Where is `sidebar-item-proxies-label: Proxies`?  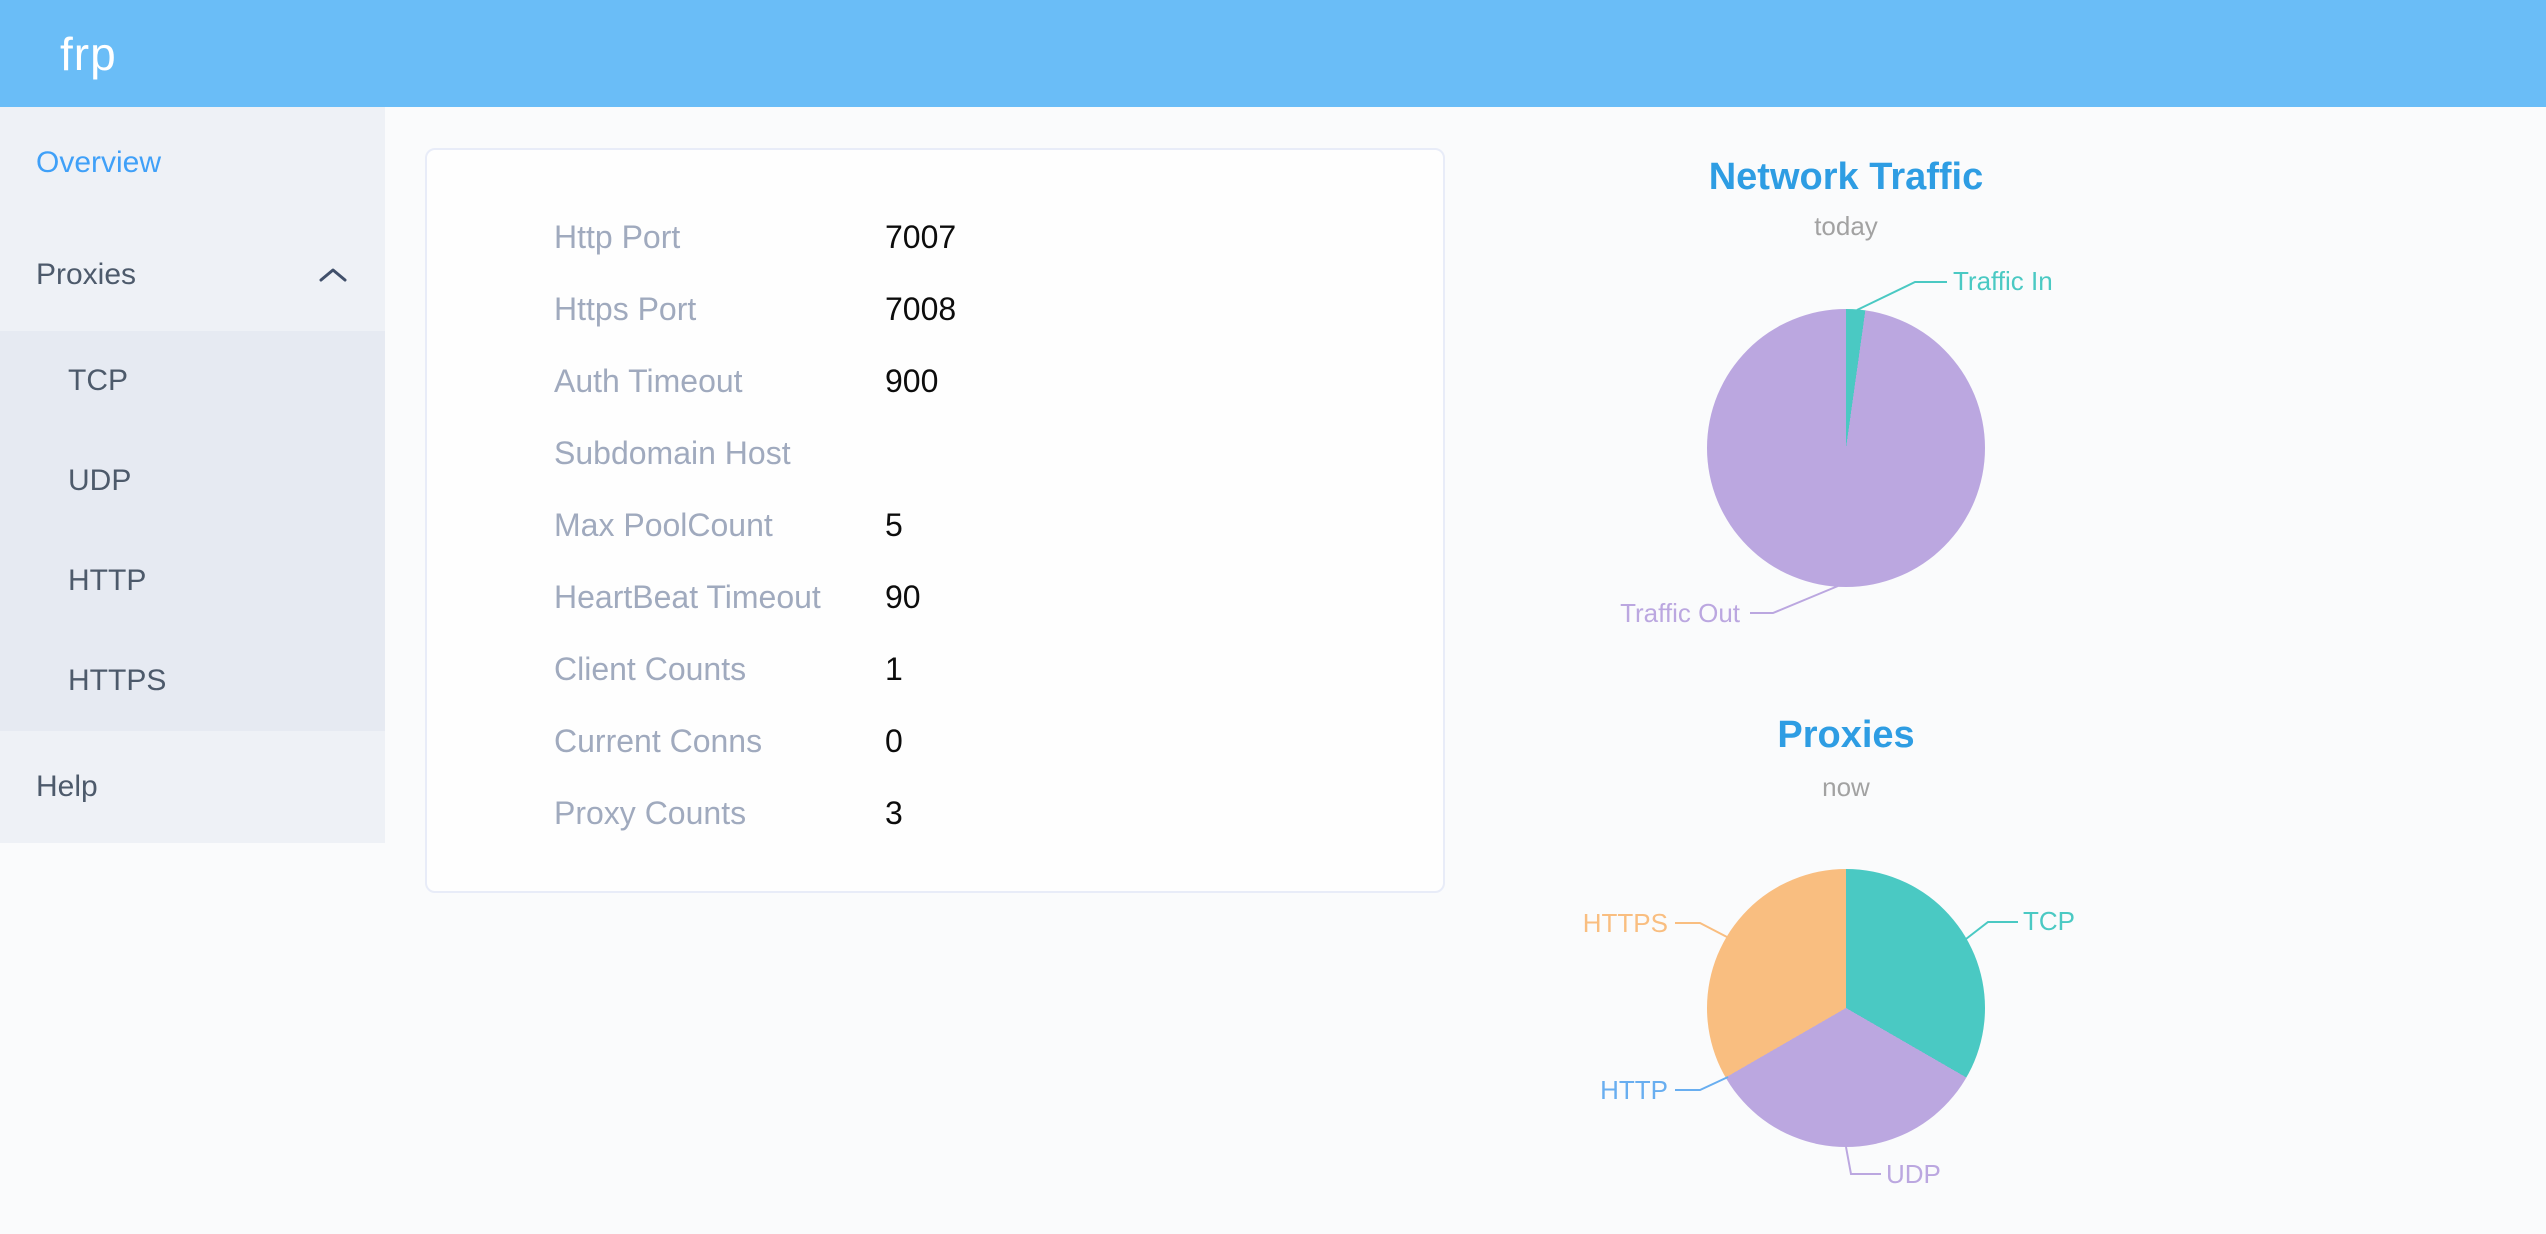 sidebar-item-proxies-label: Proxies is located at coordinates (86, 274).